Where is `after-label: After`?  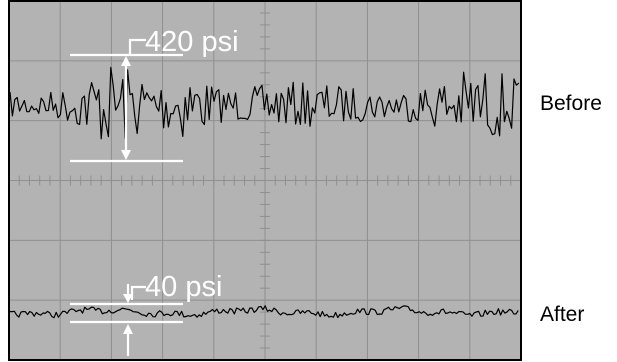 after-label: After is located at coordinates (562, 314).